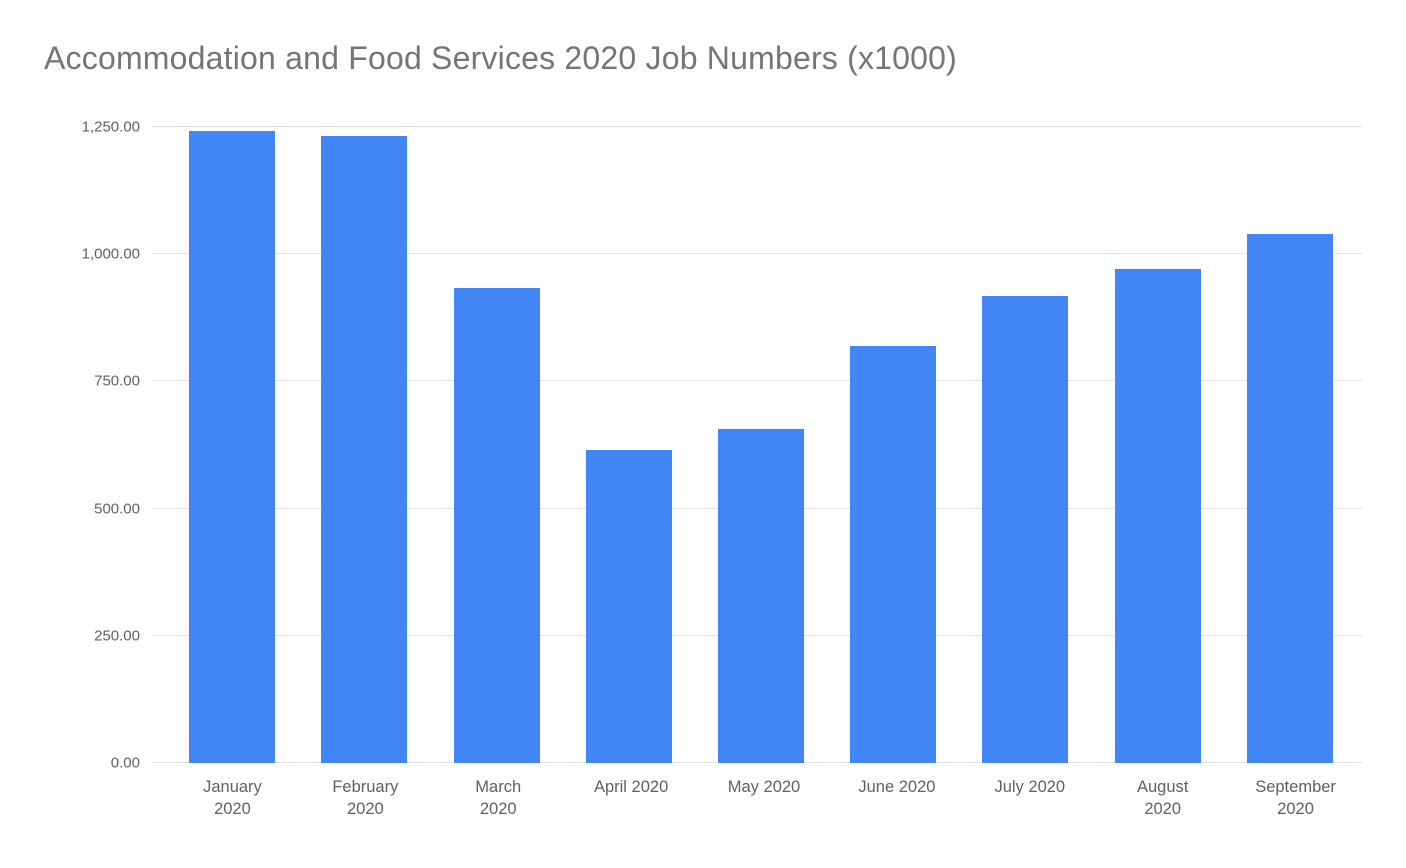 The width and height of the screenshot is (1406, 868). I want to click on bar-september-2020, so click(1289, 498).